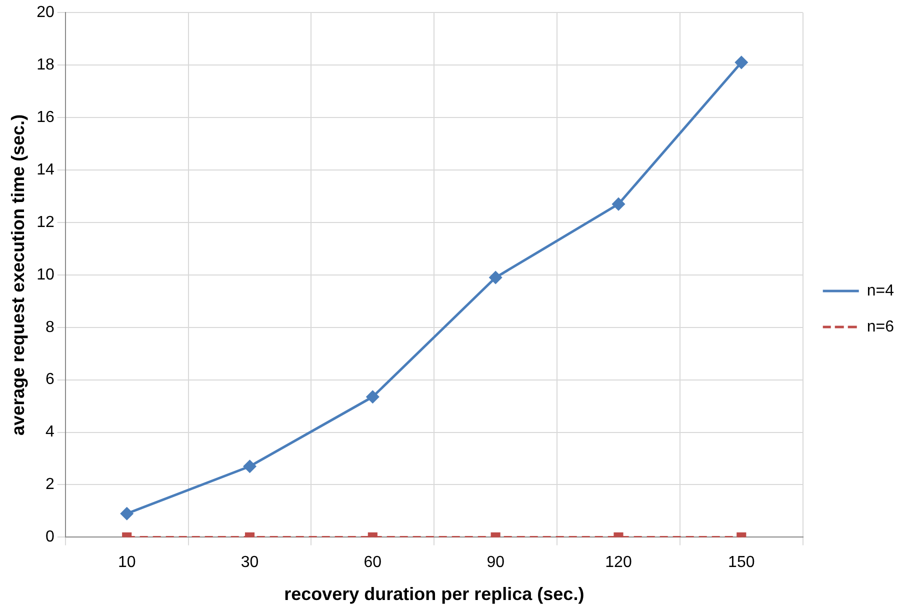  What do you see at coordinates (618, 563) in the screenshot?
I see `x-tick-label: 120` at bounding box center [618, 563].